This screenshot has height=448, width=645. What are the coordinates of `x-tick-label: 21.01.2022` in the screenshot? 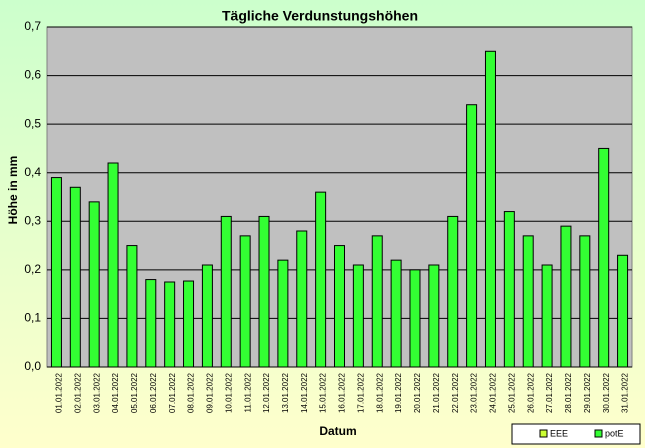 It's located at (436, 392).